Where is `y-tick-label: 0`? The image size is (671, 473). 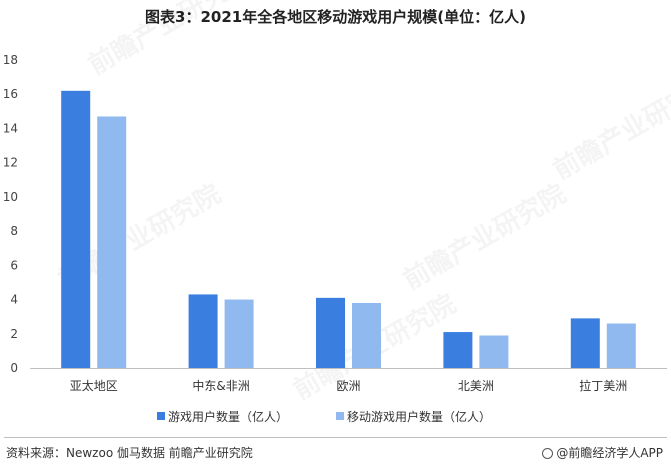
y-tick-label: 0 is located at coordinates (14, 368).